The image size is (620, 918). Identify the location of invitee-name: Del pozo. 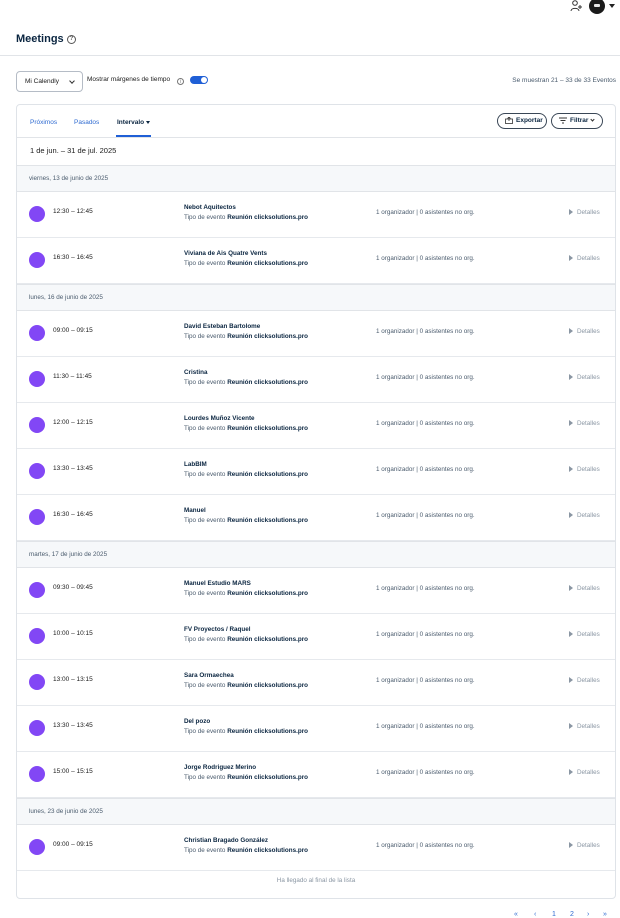
(197, 721).